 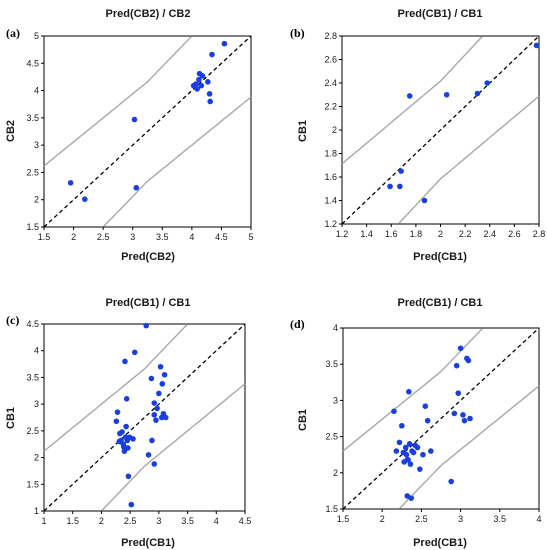 I want to click on y-tick-label: 1.4, so click(x=330, y=201).